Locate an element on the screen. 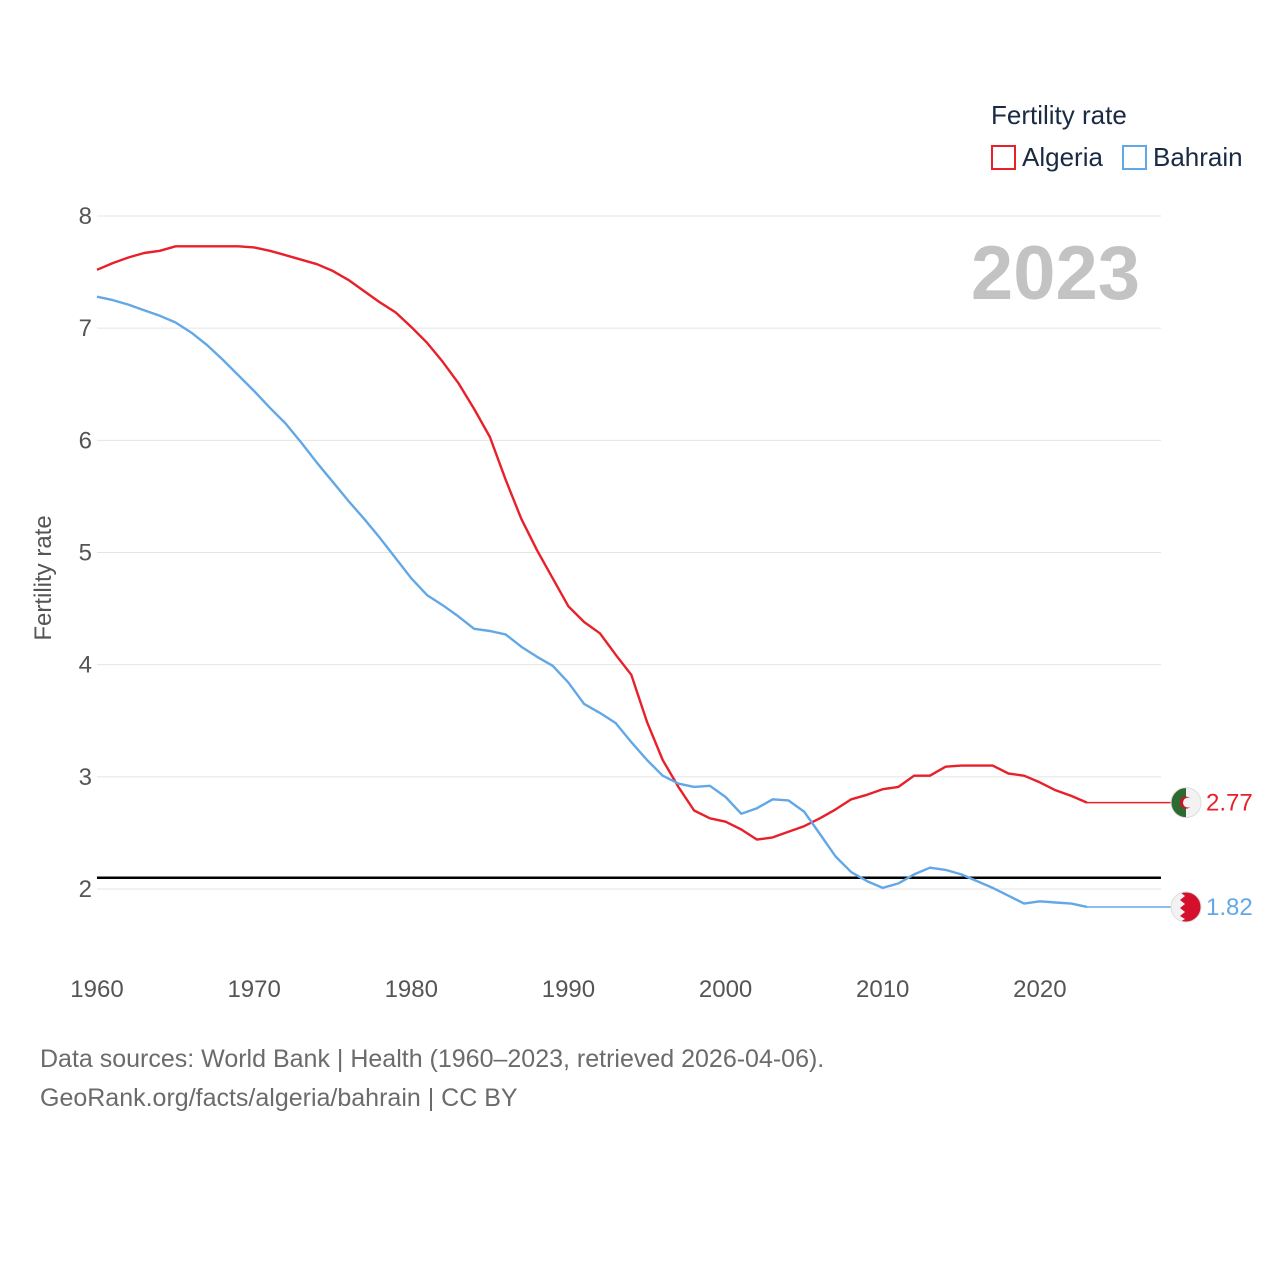  x-axis-ticks: 1960 1970 1980 1990 2000 2010 2020 is located at coordinates (568, 989).